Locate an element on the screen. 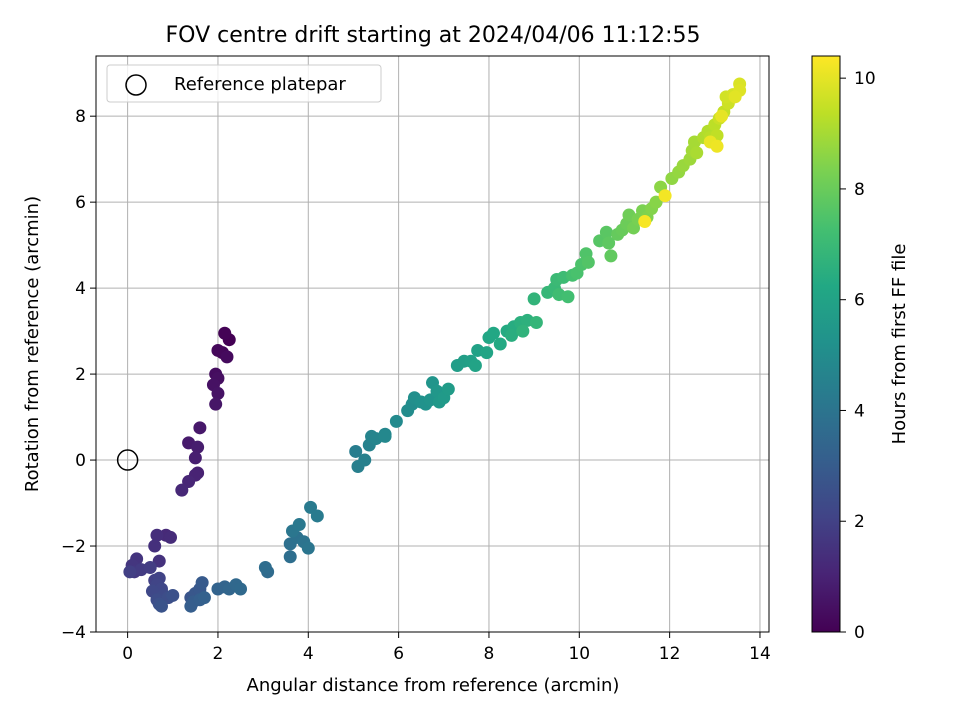  y-axis: −4 −2 0 2 4 6 8 is located at coordinates (78, 375).